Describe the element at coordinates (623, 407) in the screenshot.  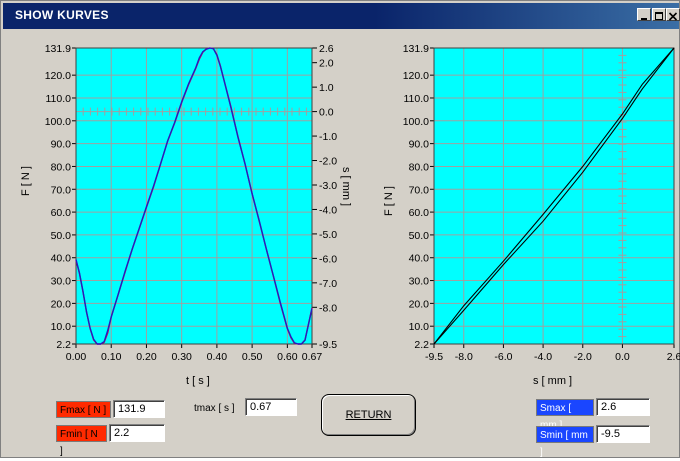
I see `smax-value-field: 2.6` at that location.